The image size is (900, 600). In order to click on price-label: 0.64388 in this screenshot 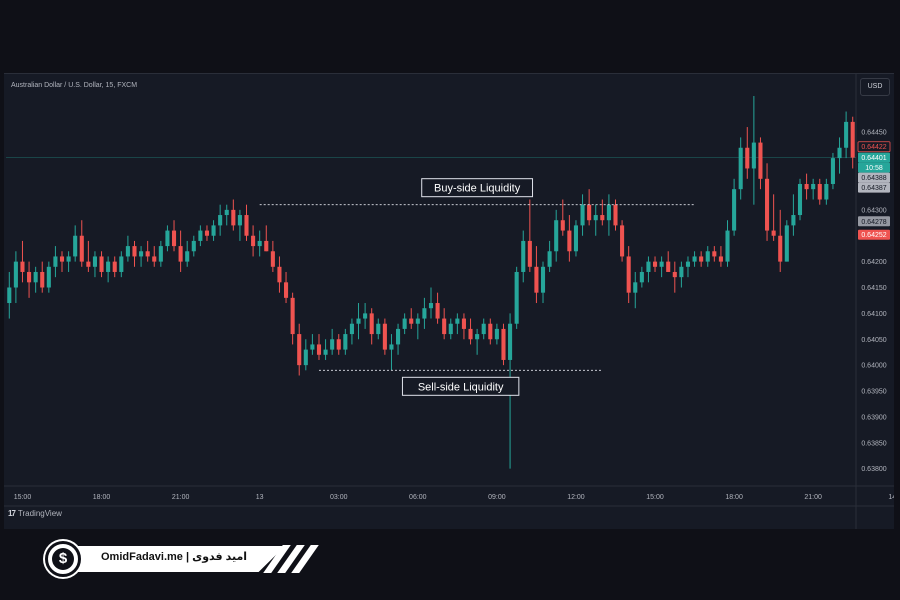, I will do `click(873, 178)`.